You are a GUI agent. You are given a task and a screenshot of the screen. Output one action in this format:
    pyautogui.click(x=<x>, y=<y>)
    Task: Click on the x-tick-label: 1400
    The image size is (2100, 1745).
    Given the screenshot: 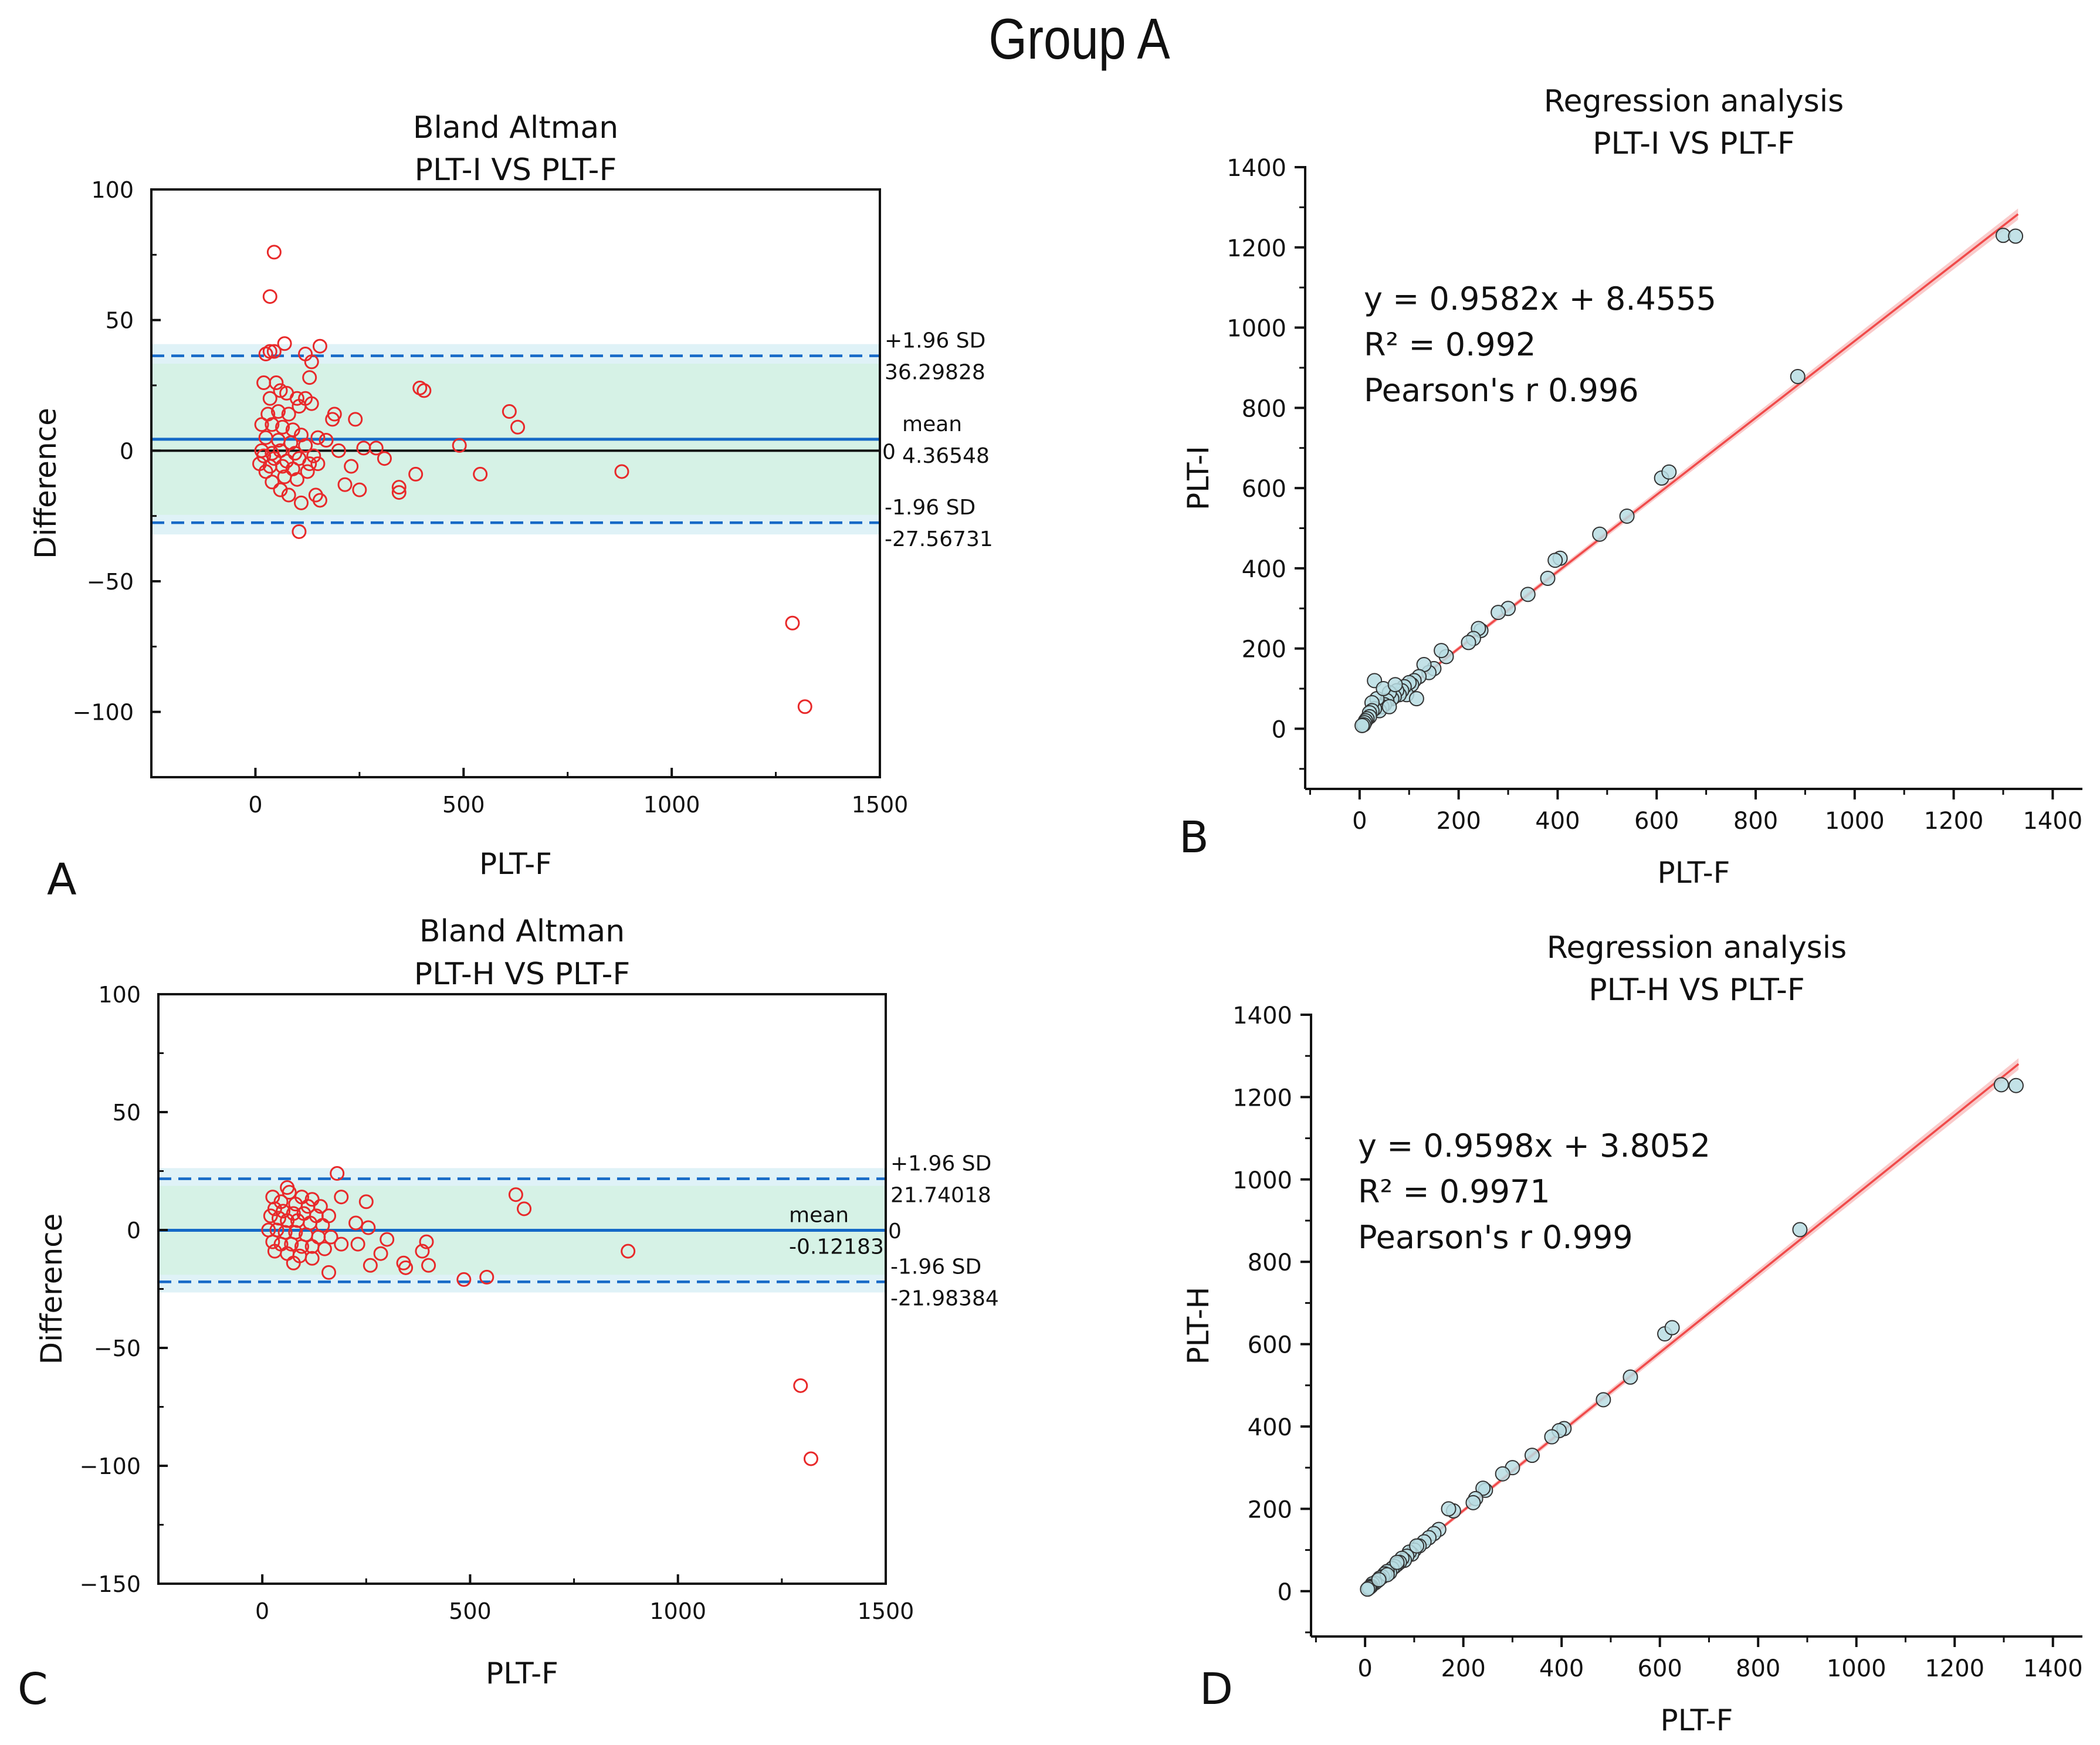 What is the action you would take?
    pyautogui.click(x=2053, y=1668)
    